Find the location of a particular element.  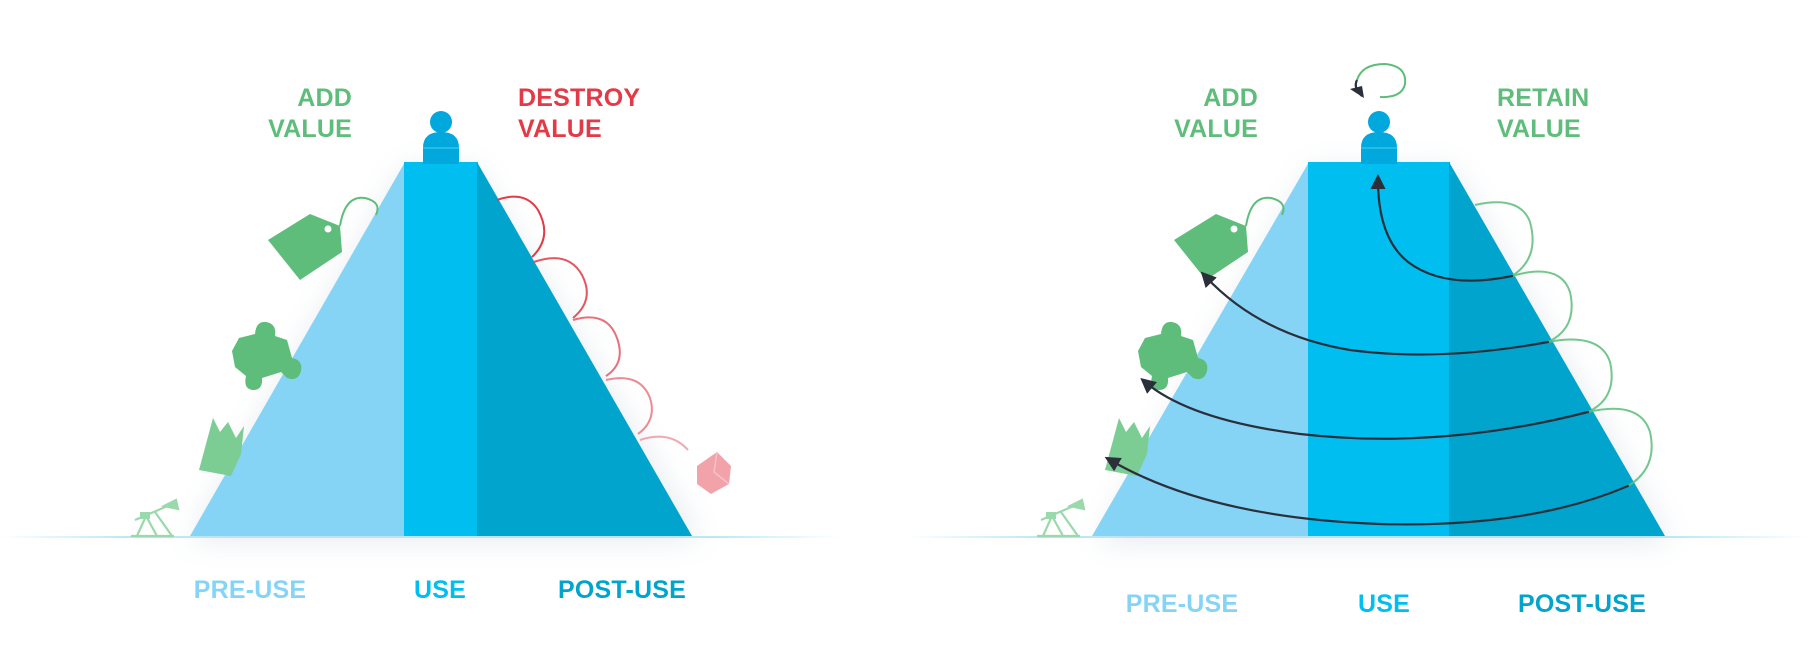

right-add-value-line2: VALUE is located at coordinates (1216, 129).